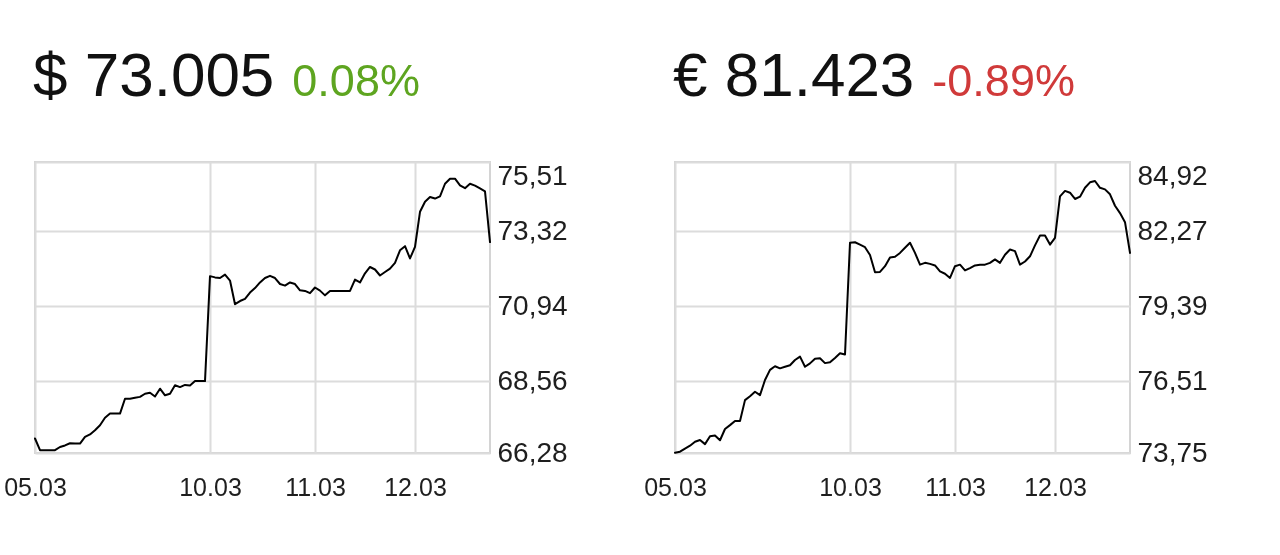  Describe the element at coordinates (532, 175) in the screenshot. I see `y-tick-label: 75,51` at that location.